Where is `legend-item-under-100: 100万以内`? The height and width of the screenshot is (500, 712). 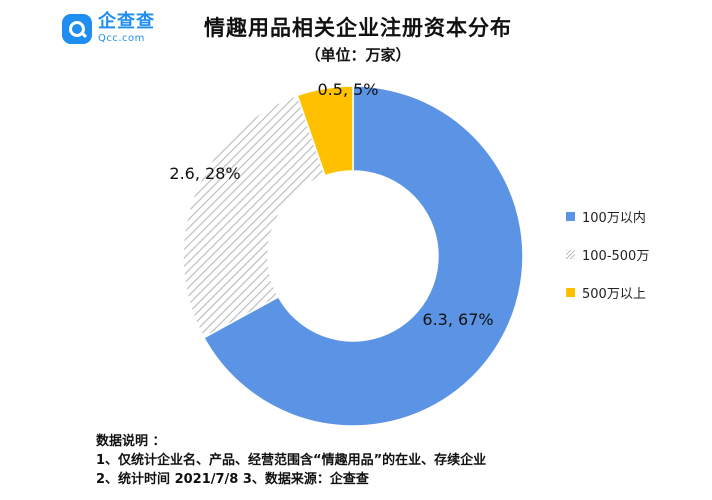 legend-item-under-100: 100万以内 is located at coordinates (607, 217).